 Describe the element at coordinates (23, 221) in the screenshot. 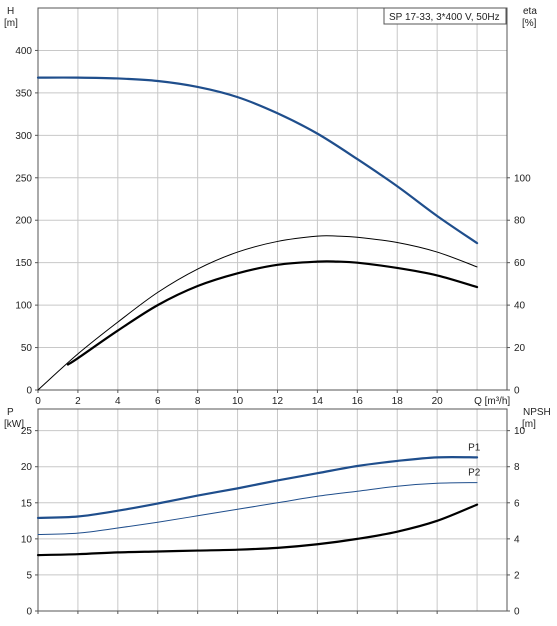

I see `y-left-tick-label: 200` at that location.